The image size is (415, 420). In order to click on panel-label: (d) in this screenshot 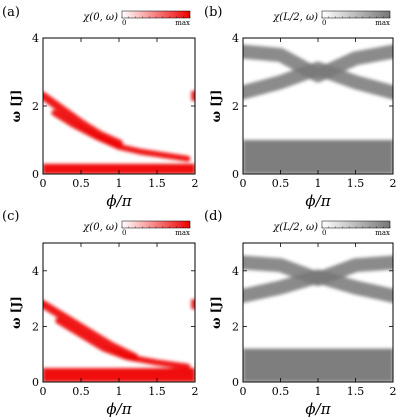, I will do `click(213, 216)`.